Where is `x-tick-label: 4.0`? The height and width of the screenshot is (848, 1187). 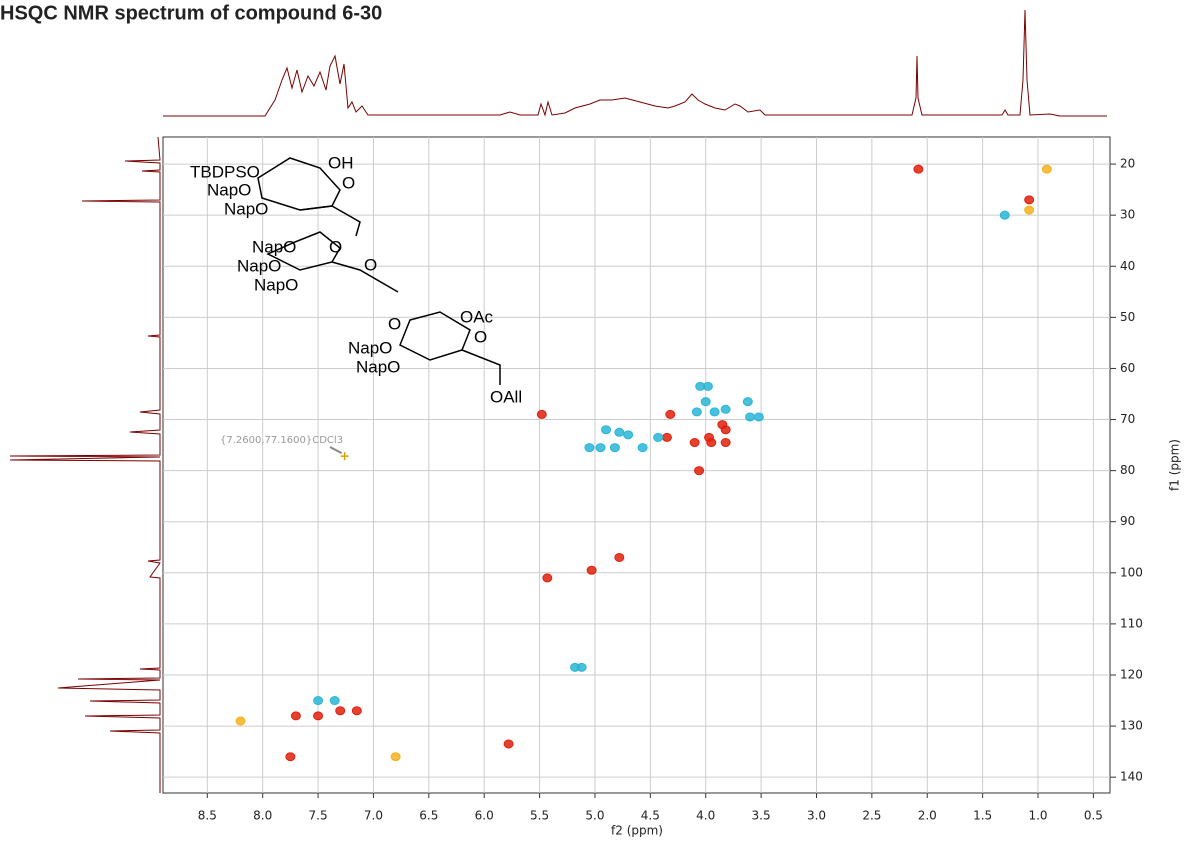 x-tick-label: 4.0 is located at coordinates (705, 816).